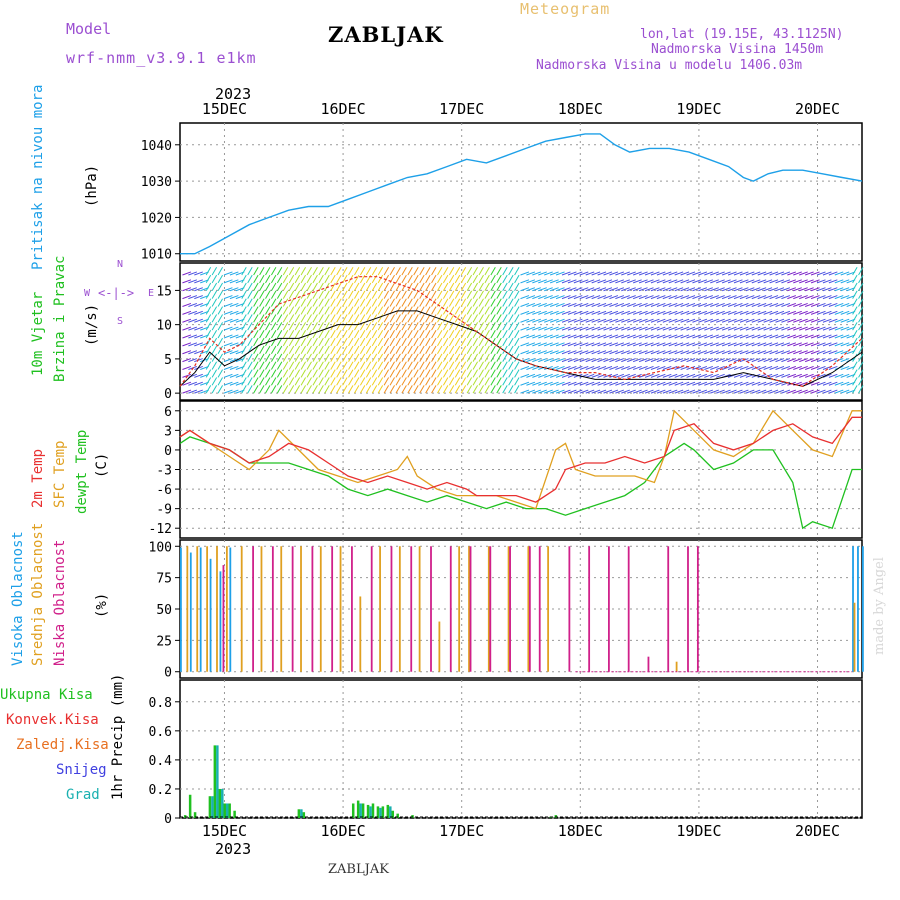 This screenshot has width=900, height=900. What do you see at coordinates (565, 9) in the screenshot?
I see `meteogram-title: Meteogram` at bounding box center [565, 9].